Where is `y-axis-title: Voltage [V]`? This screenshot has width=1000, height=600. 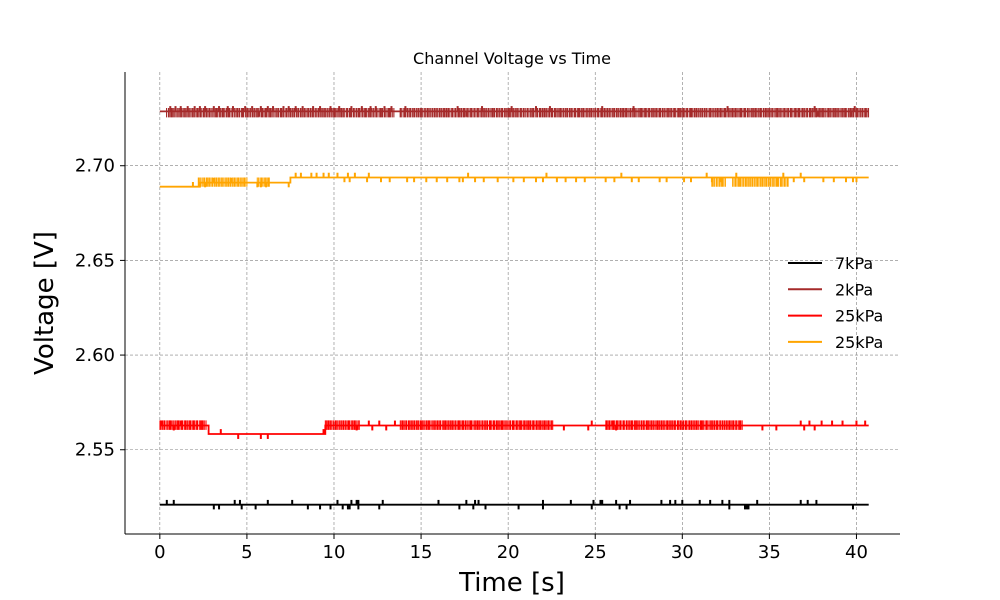 y-axis-title: Voltage [V] is located at coordinates (45, 303).